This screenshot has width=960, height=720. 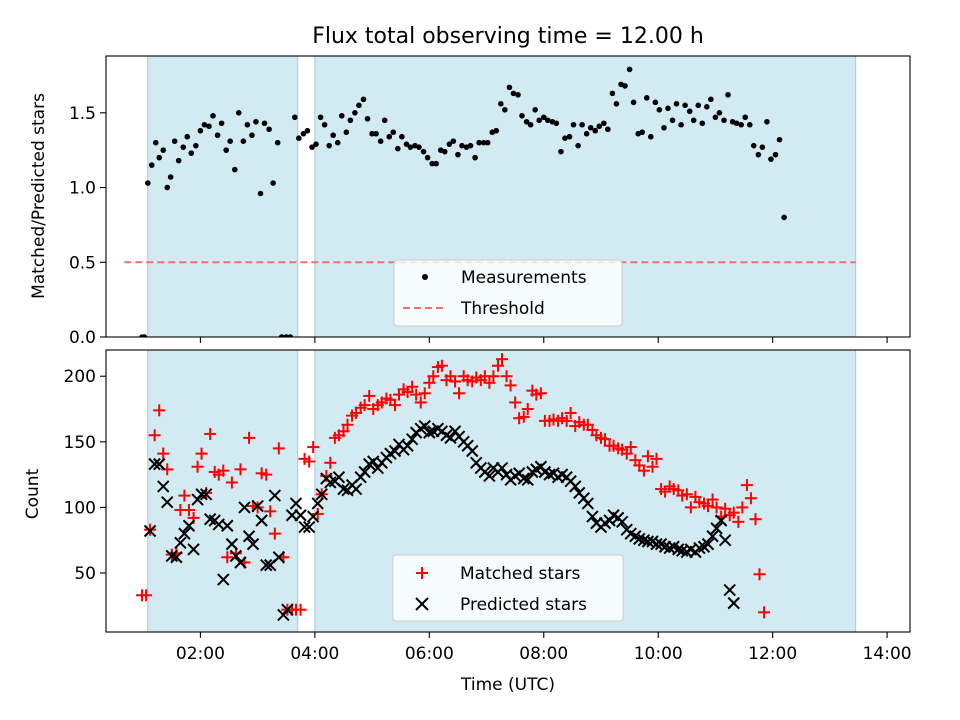 What do you see at coordinates (422, 573) in the screenshot?
I see `legend-marker-matched` at bounding box center [422, 573].